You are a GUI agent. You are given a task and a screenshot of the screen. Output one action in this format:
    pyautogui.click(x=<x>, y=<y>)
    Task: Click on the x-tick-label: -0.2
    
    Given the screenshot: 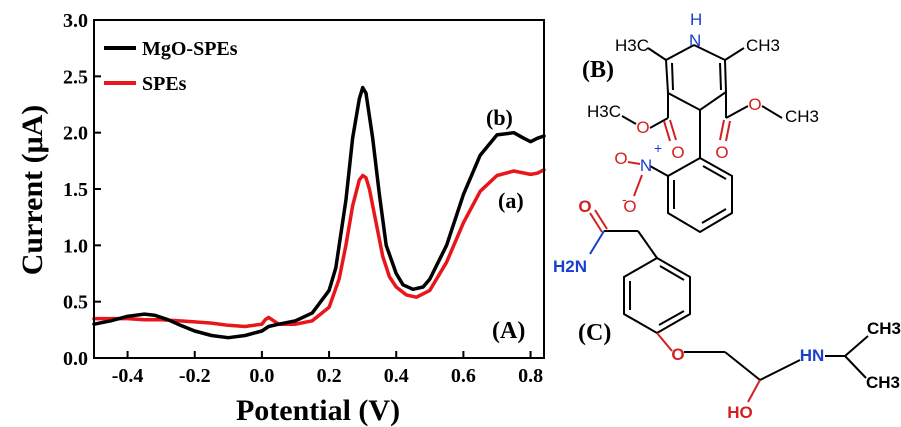 What is the action you would take?
    pyautogui.click(x=195, y=376)
    